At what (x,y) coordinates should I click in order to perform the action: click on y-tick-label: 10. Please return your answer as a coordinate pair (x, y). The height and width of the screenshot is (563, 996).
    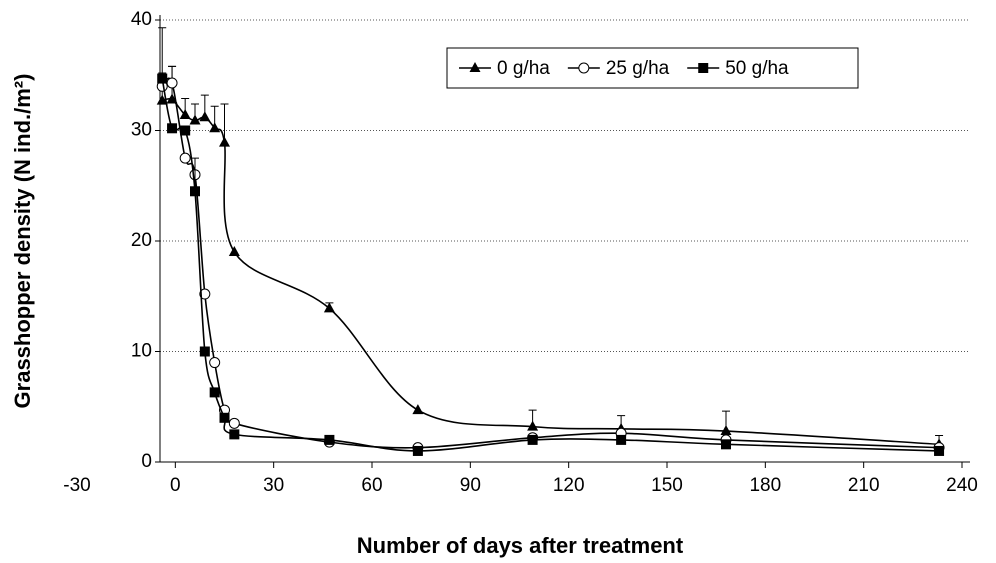
    Looking at the image, I should click on (141, 351).